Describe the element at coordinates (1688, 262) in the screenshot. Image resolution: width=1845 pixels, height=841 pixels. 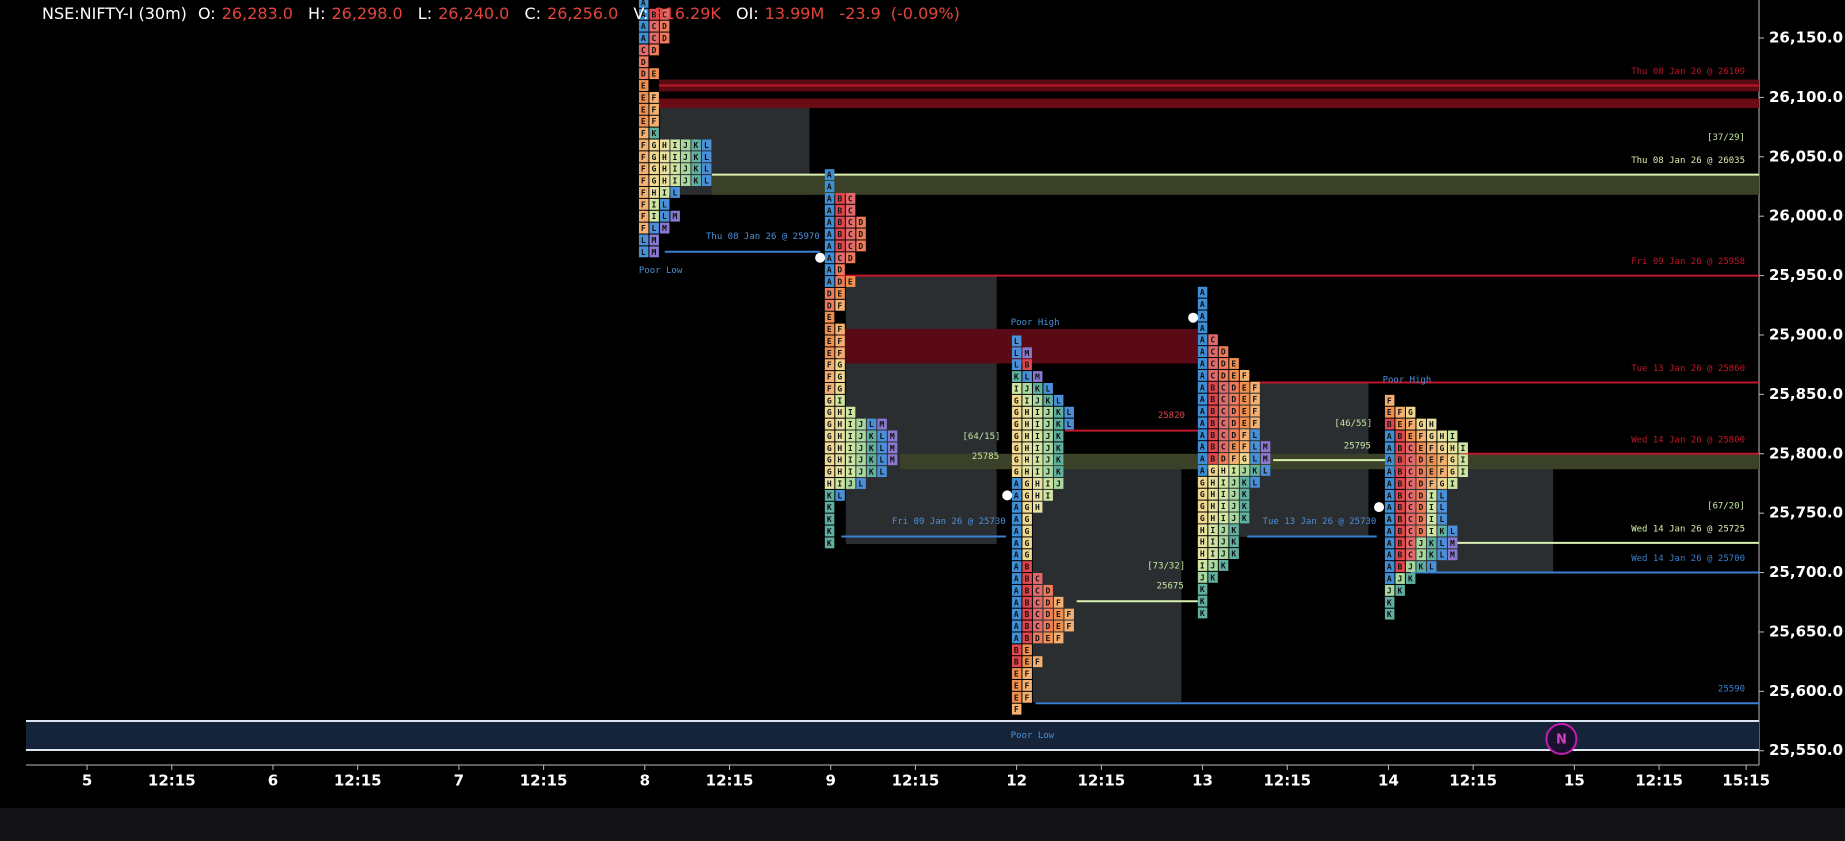
I see `level-label: Fri 09 Jan 26 @ 25958` at that location.